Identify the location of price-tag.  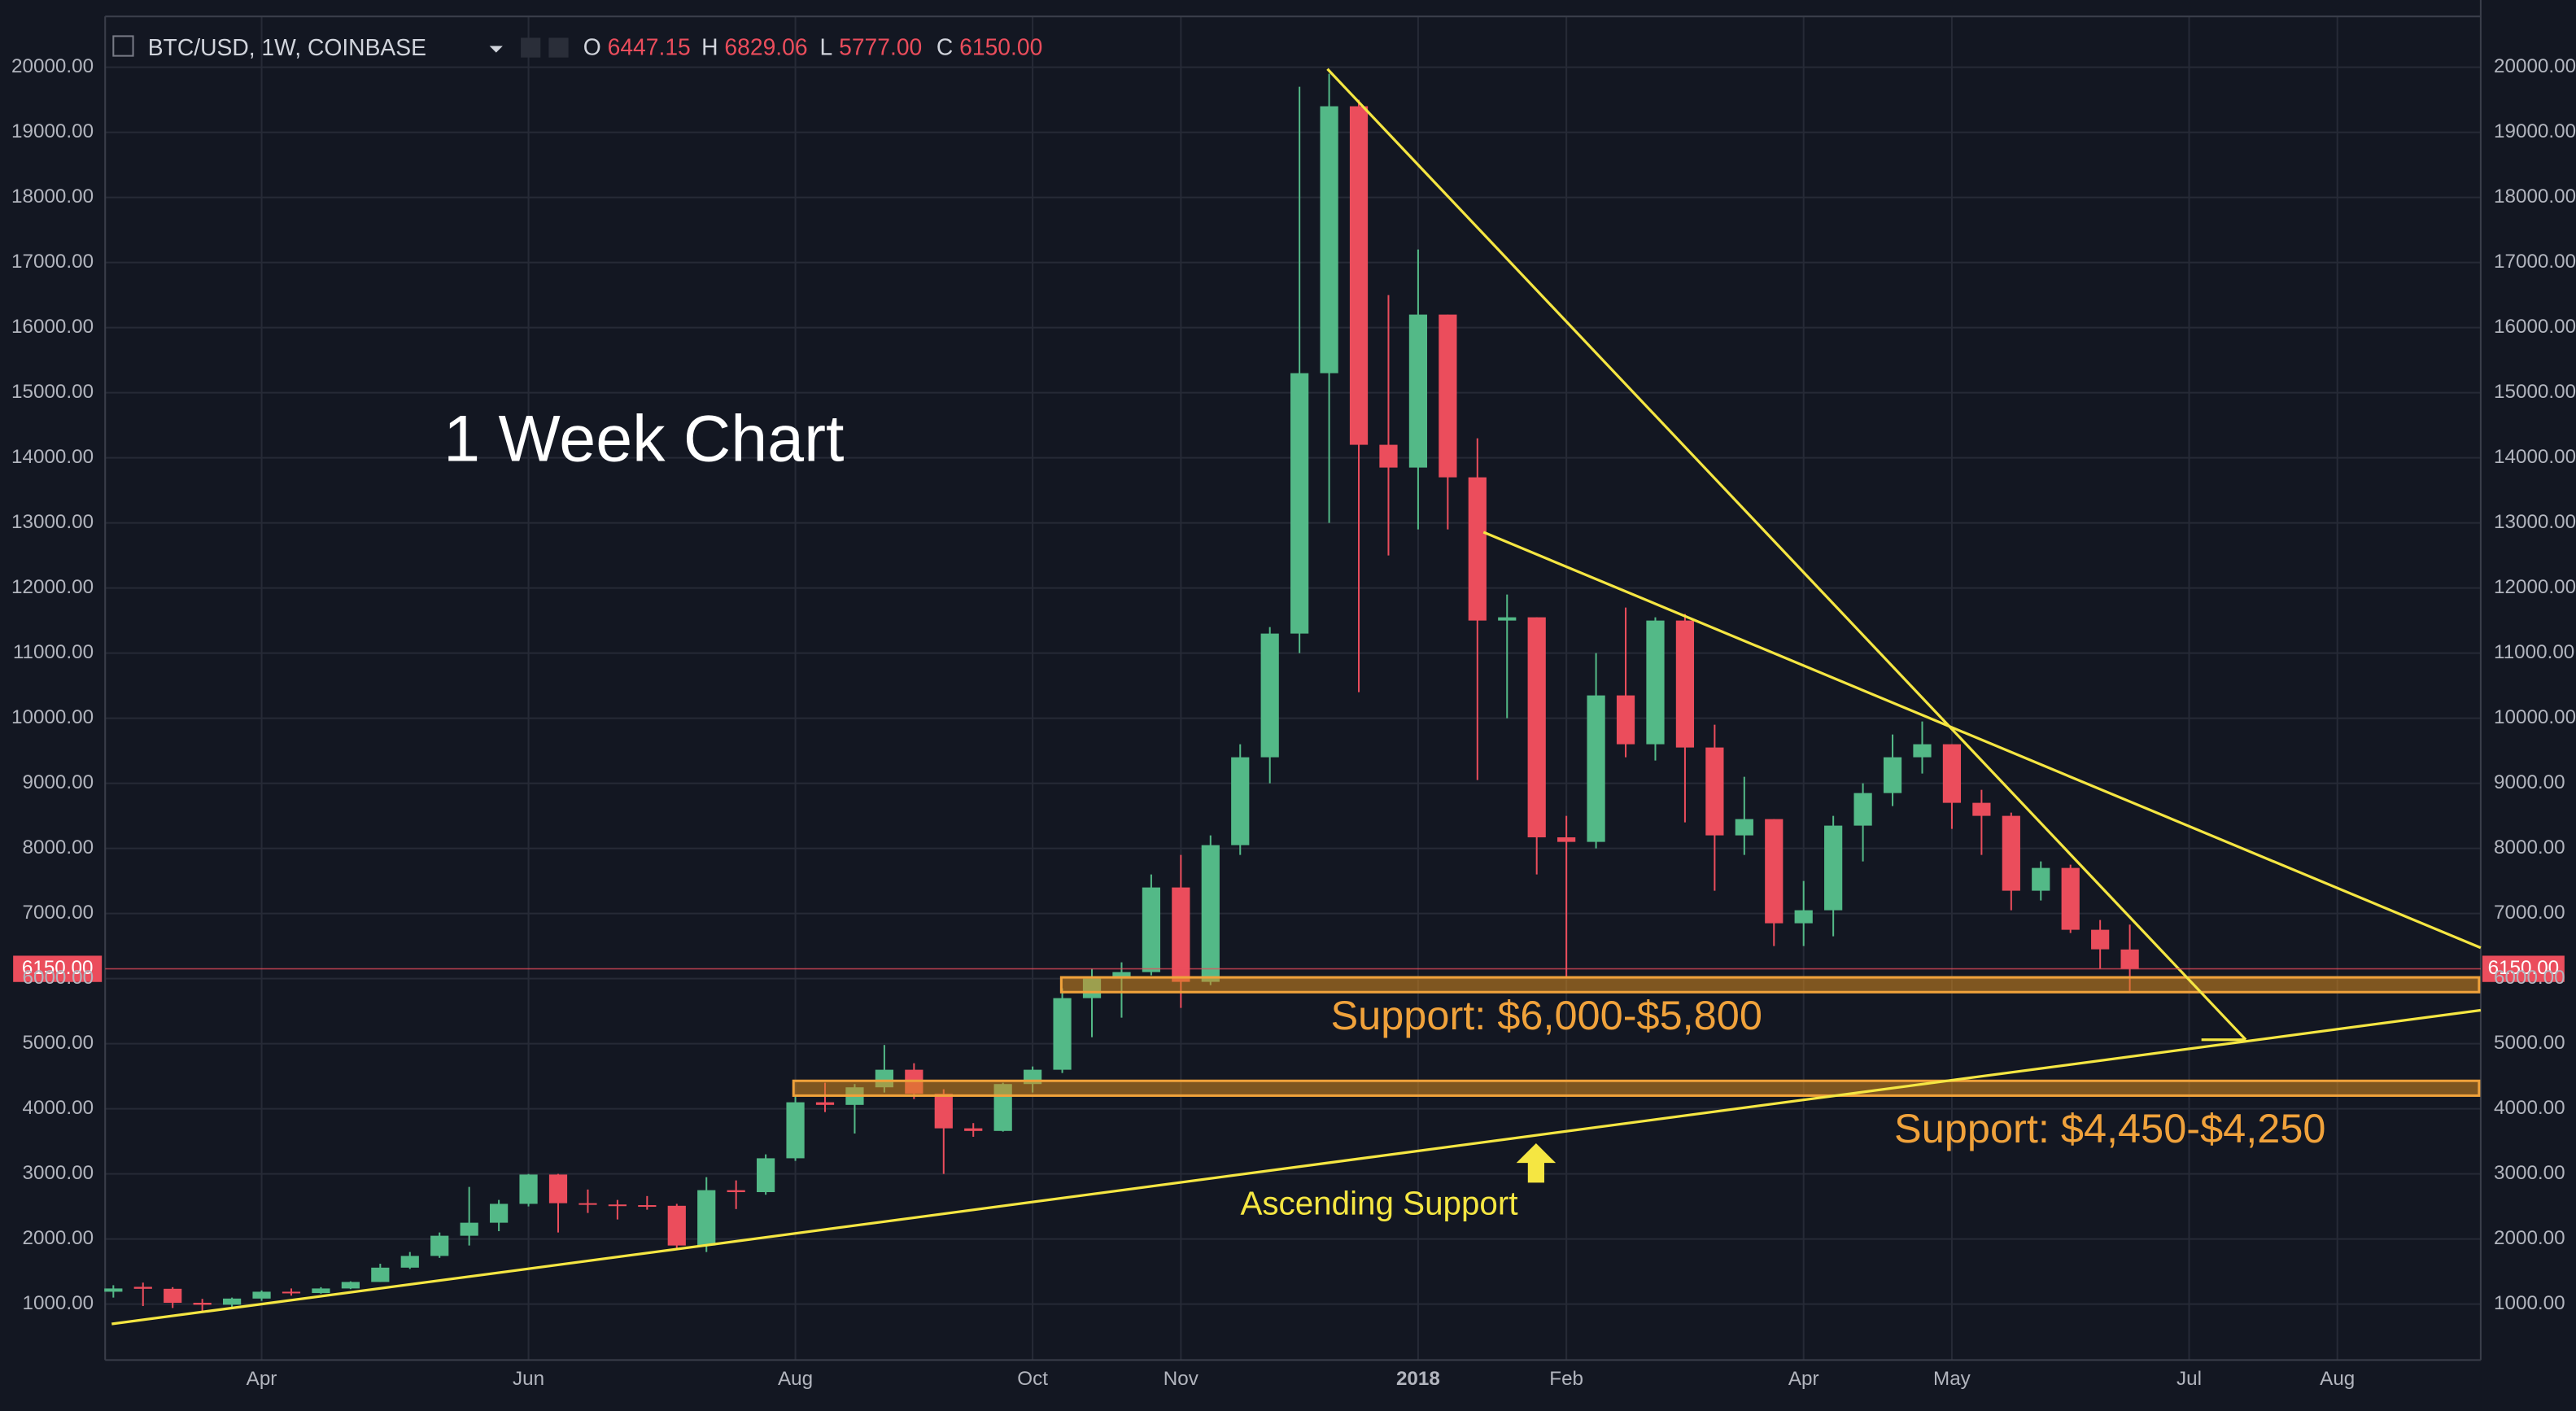
(2523, 968).